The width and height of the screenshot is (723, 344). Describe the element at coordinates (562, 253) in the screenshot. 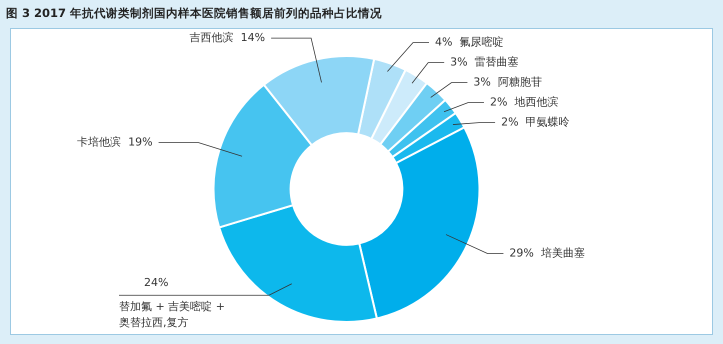

I see `slice-label: 培美曲塞` at that location.